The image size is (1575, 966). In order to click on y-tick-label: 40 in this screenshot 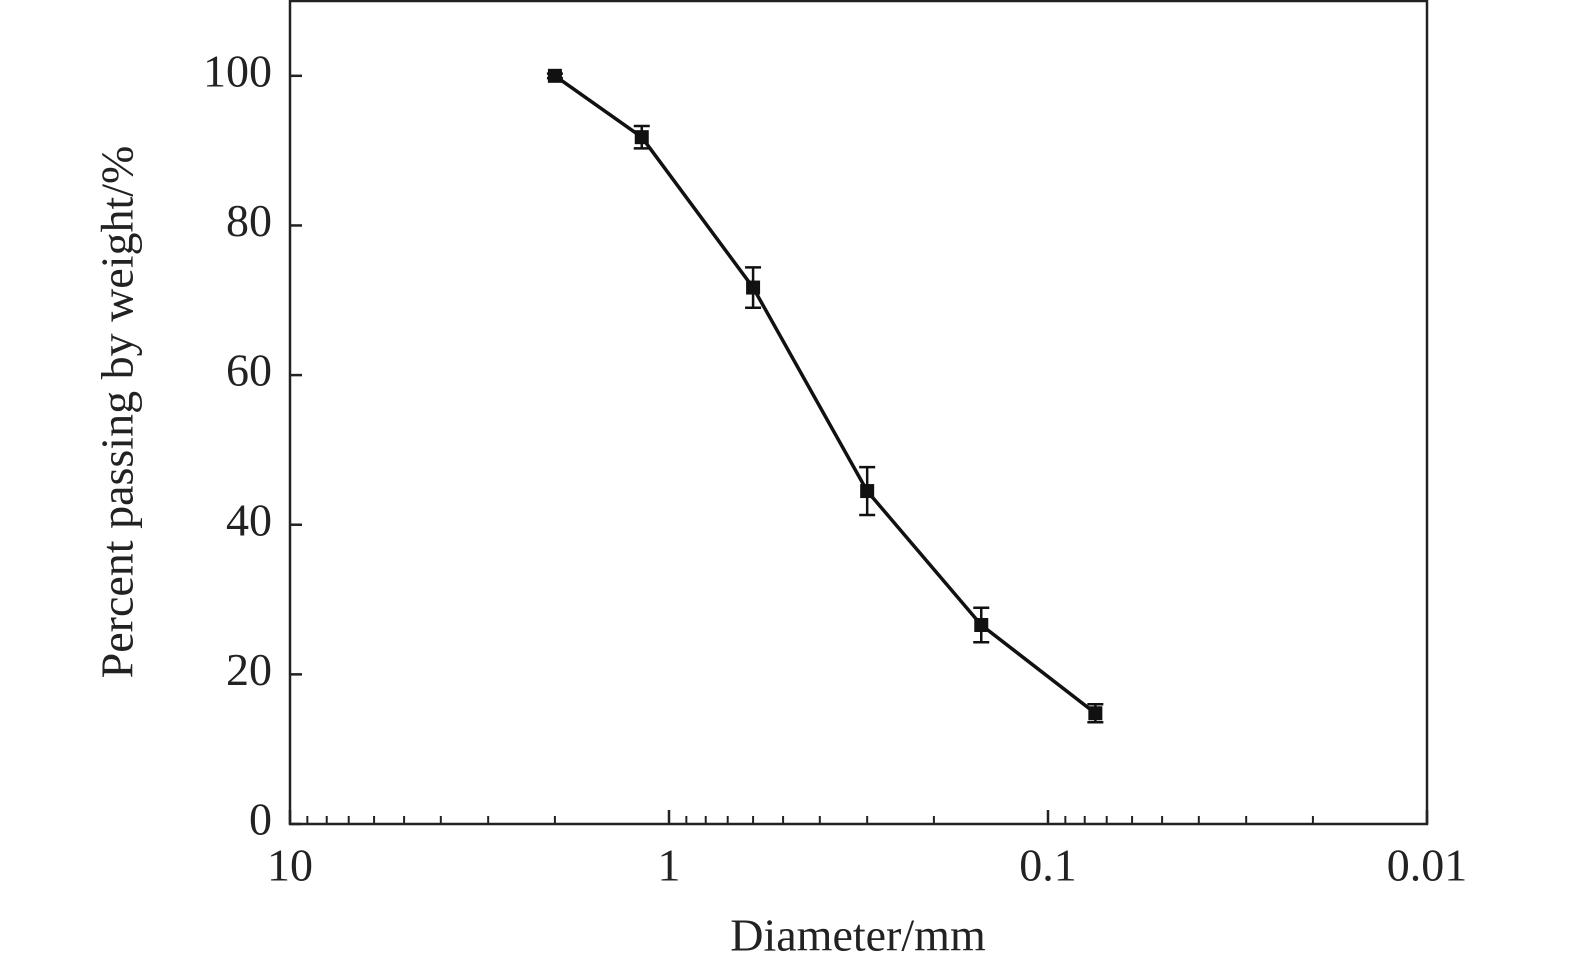, I will do `click(249, 519)`.